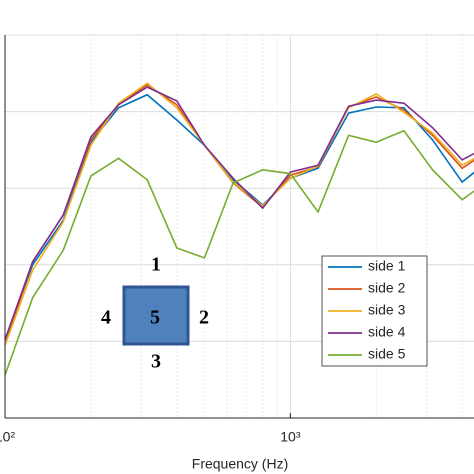 This screenshot has width=474, height=474. I want to click on side-label: 2, so click(204, 318).